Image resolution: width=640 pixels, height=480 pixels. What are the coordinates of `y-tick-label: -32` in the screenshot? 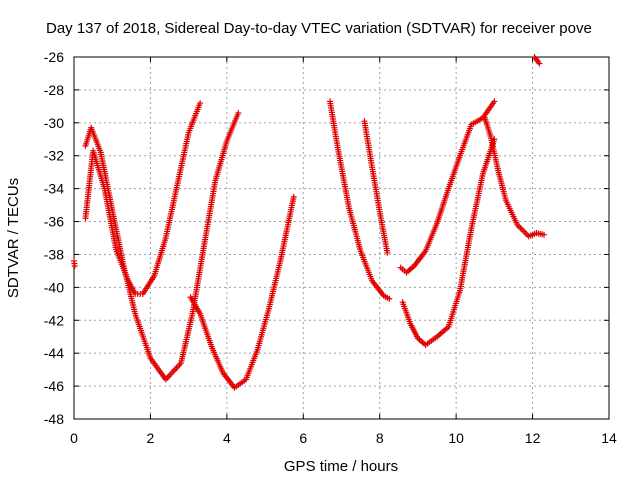 It's located at (54, 156).